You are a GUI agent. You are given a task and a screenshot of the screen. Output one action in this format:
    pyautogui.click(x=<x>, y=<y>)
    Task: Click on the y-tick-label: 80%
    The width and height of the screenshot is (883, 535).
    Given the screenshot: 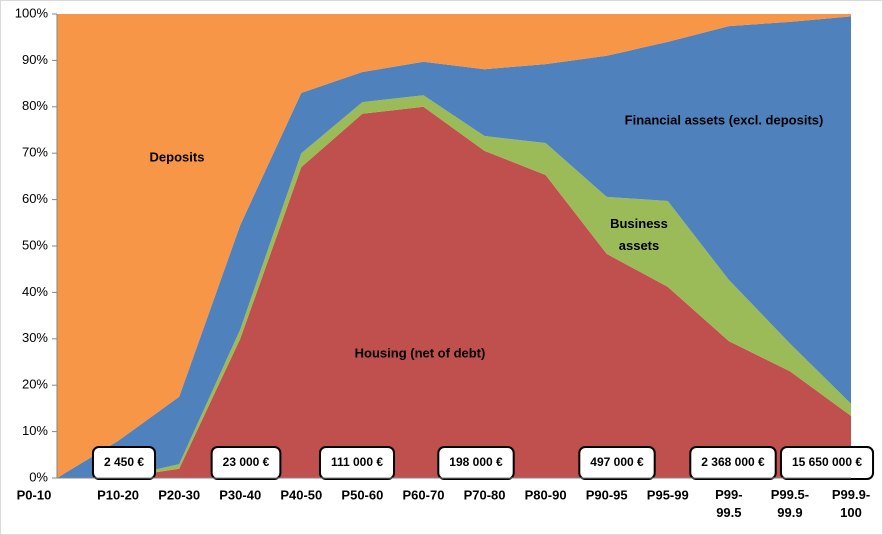 What is the action you would take?
    pyautogui.click(x=35, y=105)
    